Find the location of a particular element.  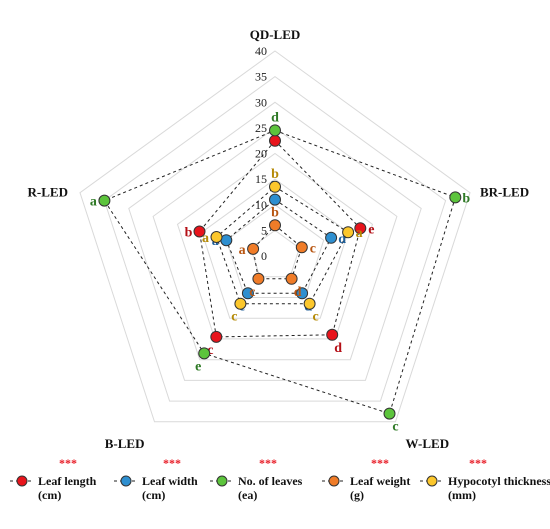

sig-letter-leaf-width-br-led: d is located at coordinates (342, 239).